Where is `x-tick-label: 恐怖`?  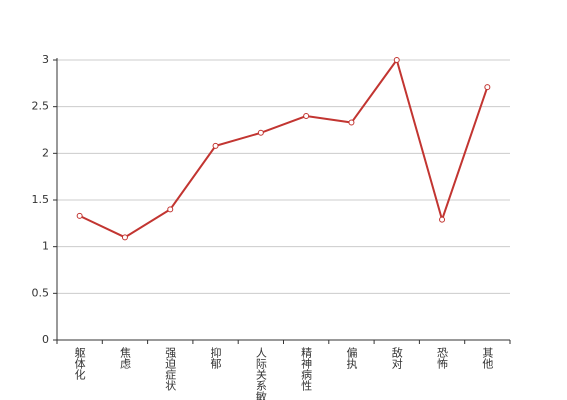
x-tick-label: 恐怖 is located at coordinates (442, 358).